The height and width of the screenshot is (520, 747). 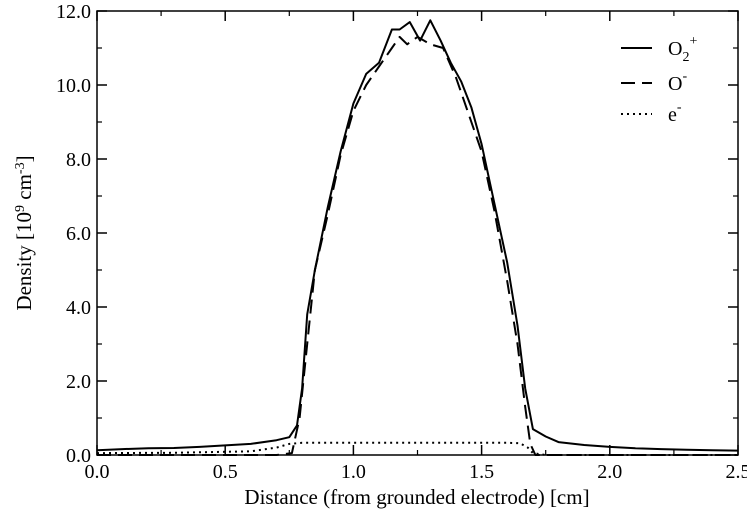 I want to click on y-axis-label: Density [109 cm-3], so click(x=24, y=232).